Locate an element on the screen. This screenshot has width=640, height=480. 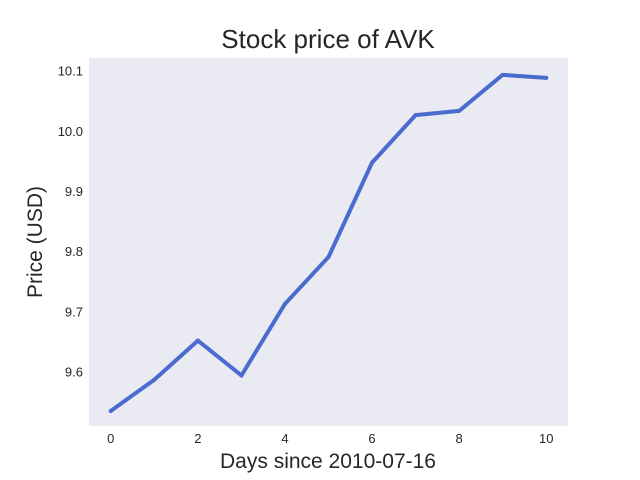
y-tick-label: 9.8 is located at coordinates (74, 251).